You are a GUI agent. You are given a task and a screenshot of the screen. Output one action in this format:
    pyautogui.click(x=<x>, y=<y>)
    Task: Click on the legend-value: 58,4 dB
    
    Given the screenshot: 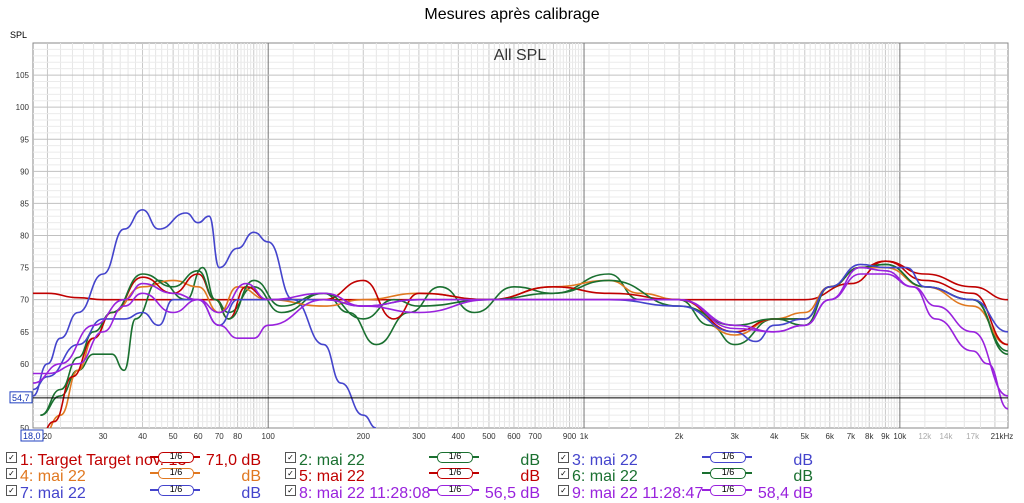 What is the action you would take?
    pyautogui.click(x=785, y=493)
    